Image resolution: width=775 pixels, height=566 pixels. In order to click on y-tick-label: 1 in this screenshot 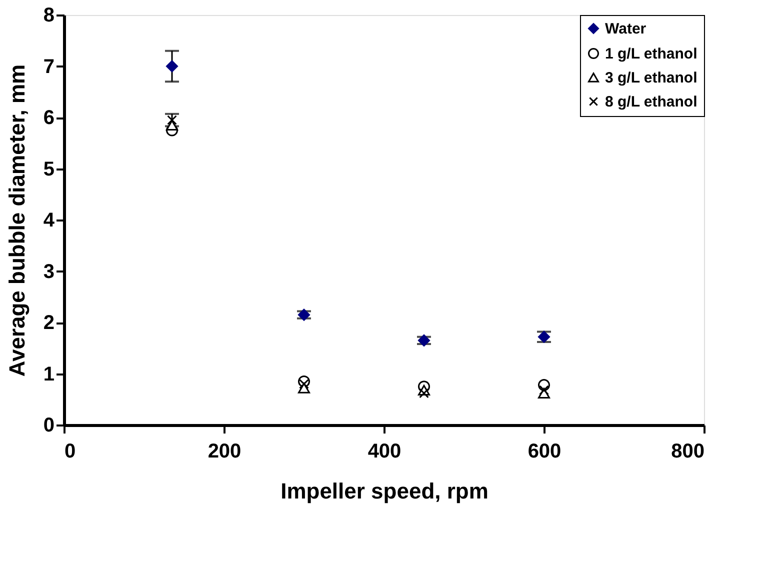, I will do `click(48, 374)`.